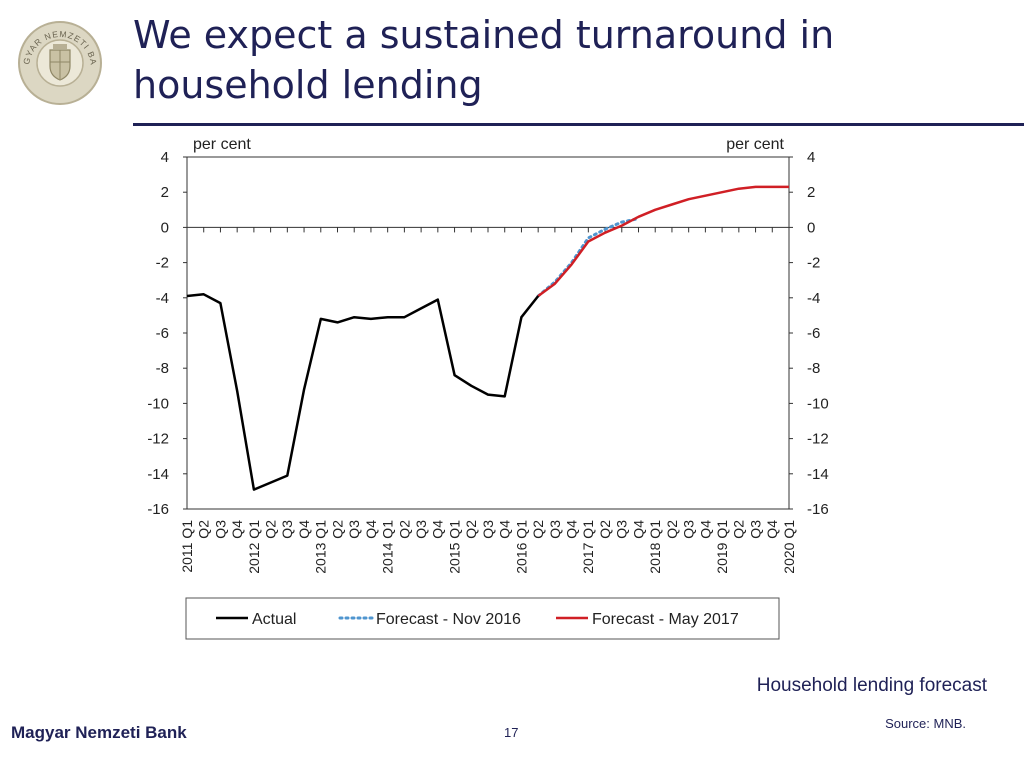 The image size is (1024, 768). Describe the element at coordinates (871, 685) in the screenshot. I see `chart-caption: Household lending forecast` at that location.